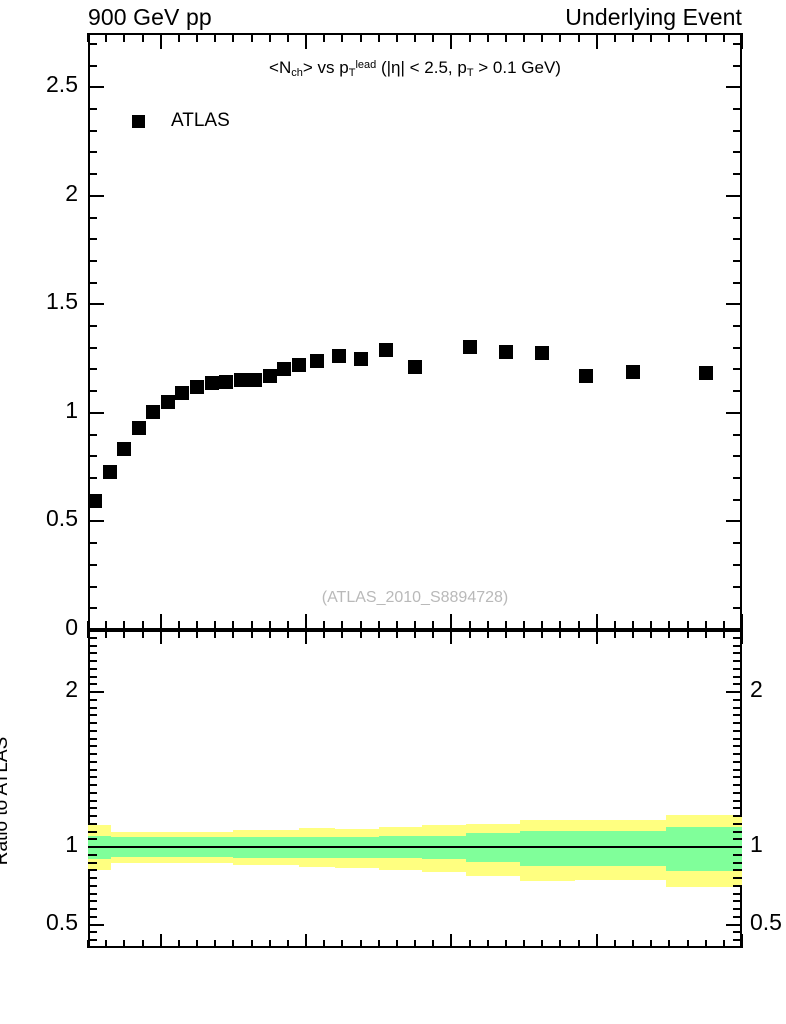 The height and width of the screenshot is (1024, 786). I want to click on title-sub-t: T, so click(352, 73).